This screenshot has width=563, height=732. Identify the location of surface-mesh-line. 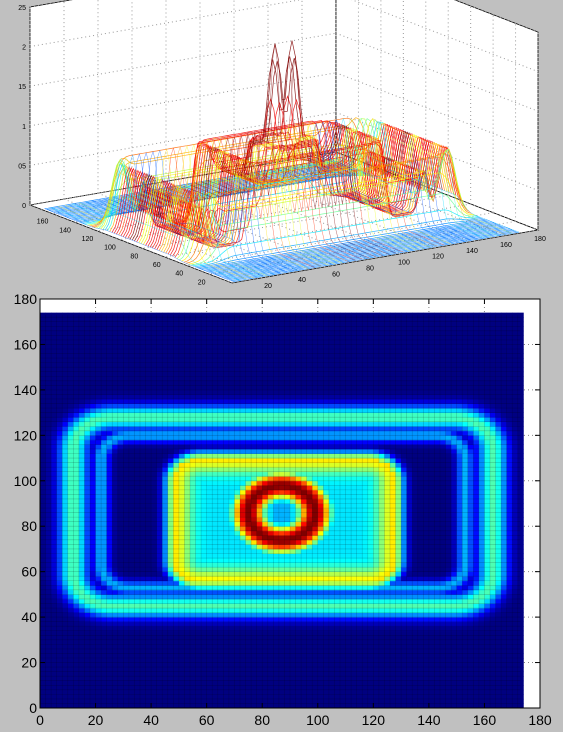
(384, 179).